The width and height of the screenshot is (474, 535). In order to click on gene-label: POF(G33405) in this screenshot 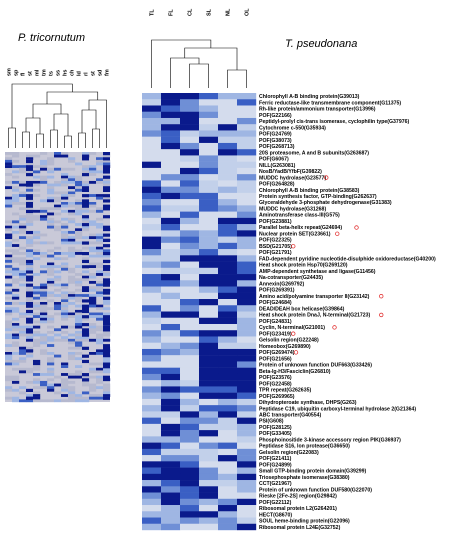, I will do `click(275, 434)`.